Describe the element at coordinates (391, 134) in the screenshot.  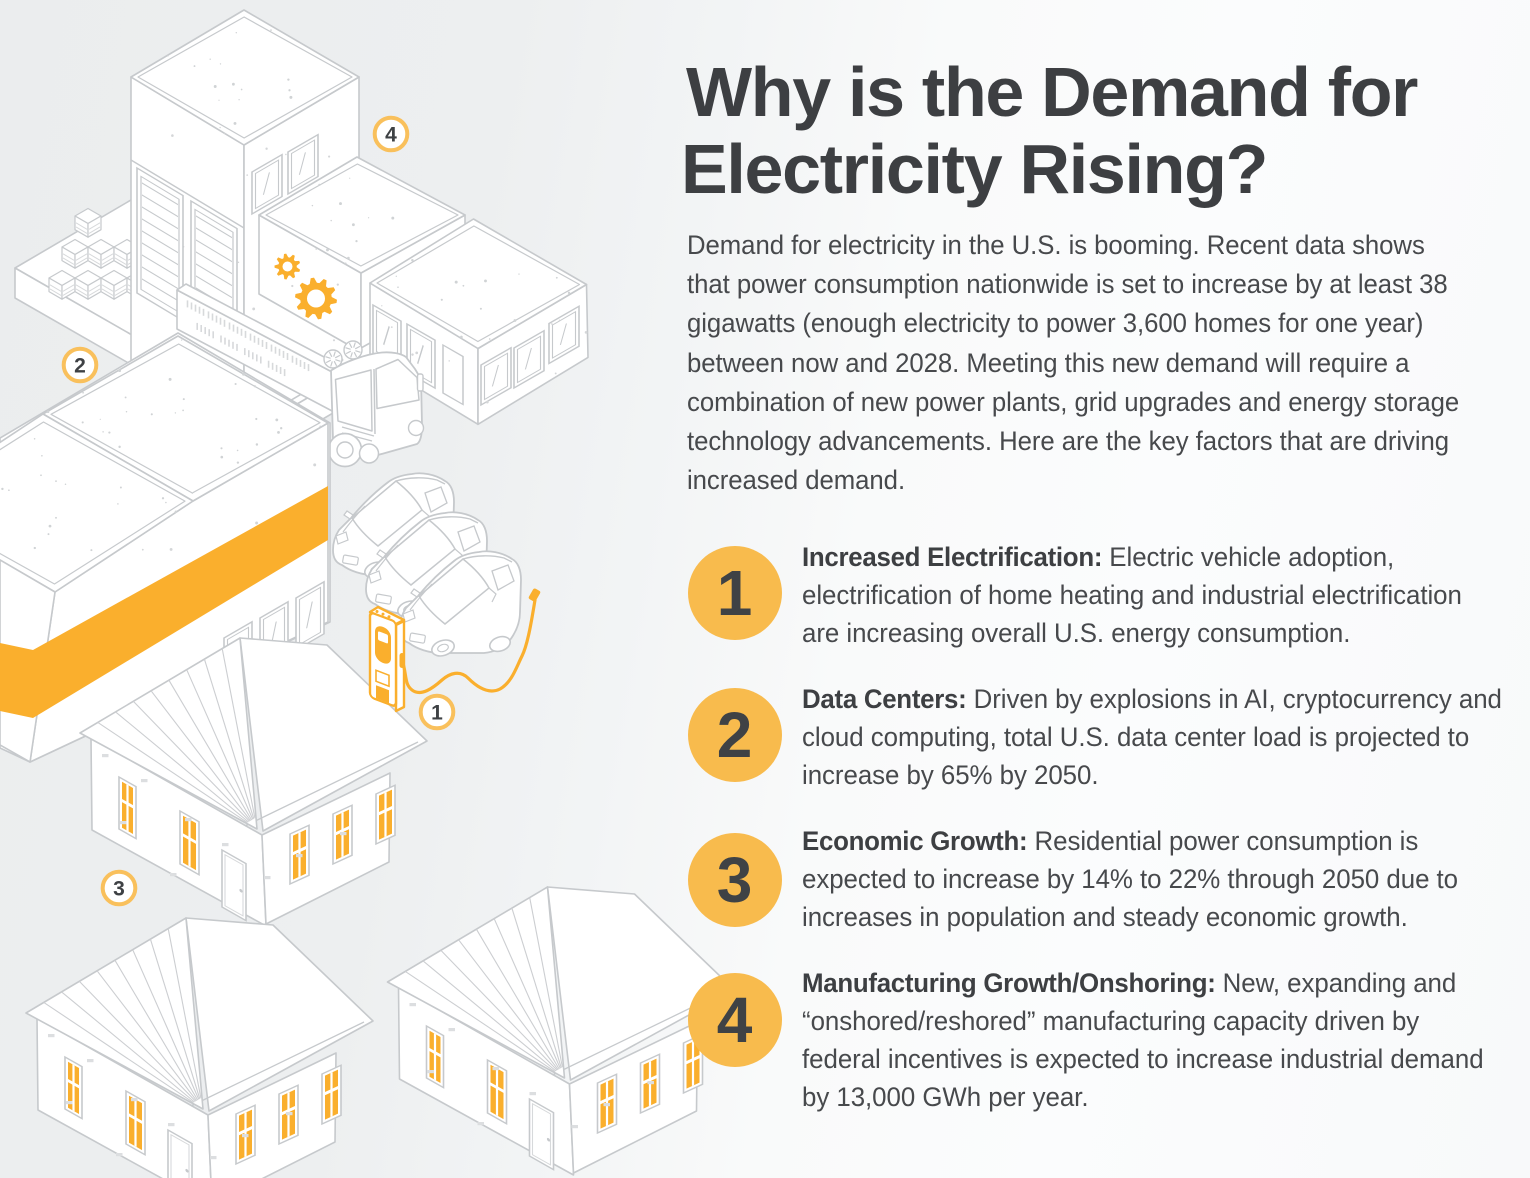
I see `svg-text: 4` at that location.